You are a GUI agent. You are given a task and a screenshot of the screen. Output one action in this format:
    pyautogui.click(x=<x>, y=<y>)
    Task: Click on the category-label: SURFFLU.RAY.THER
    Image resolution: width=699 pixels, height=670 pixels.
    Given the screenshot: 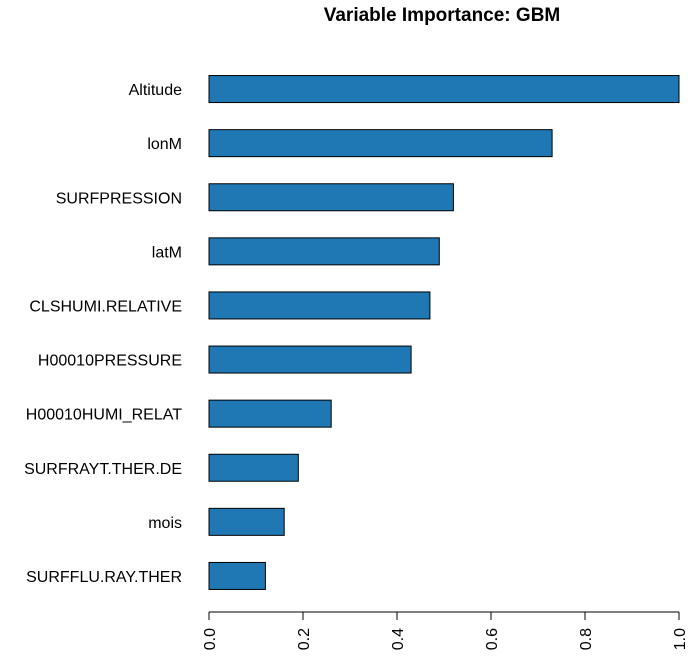 What is the action you would take?
    pyautogui.click(x=104, y=577)
    